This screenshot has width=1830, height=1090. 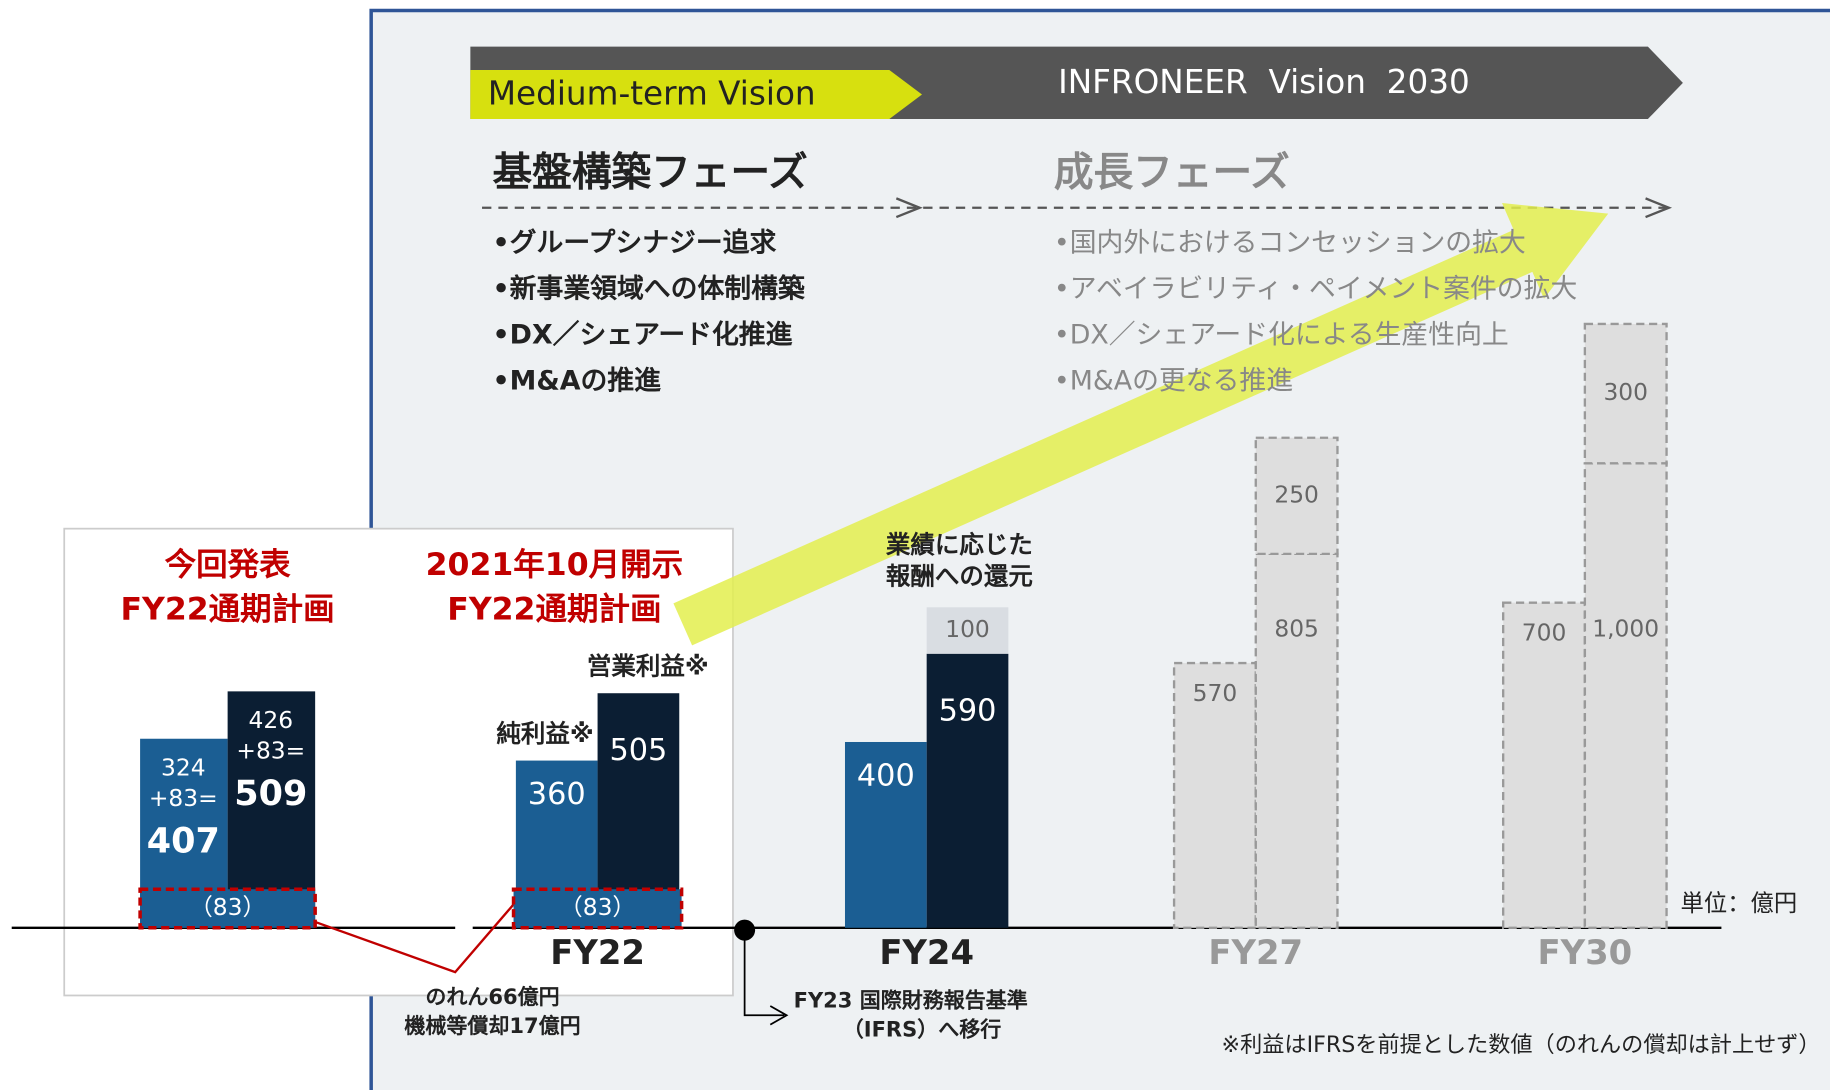 What do you see at coordinates (886, 776) in the screenshot?
I see `bar-label: 400` at bounding box center [886, 776].